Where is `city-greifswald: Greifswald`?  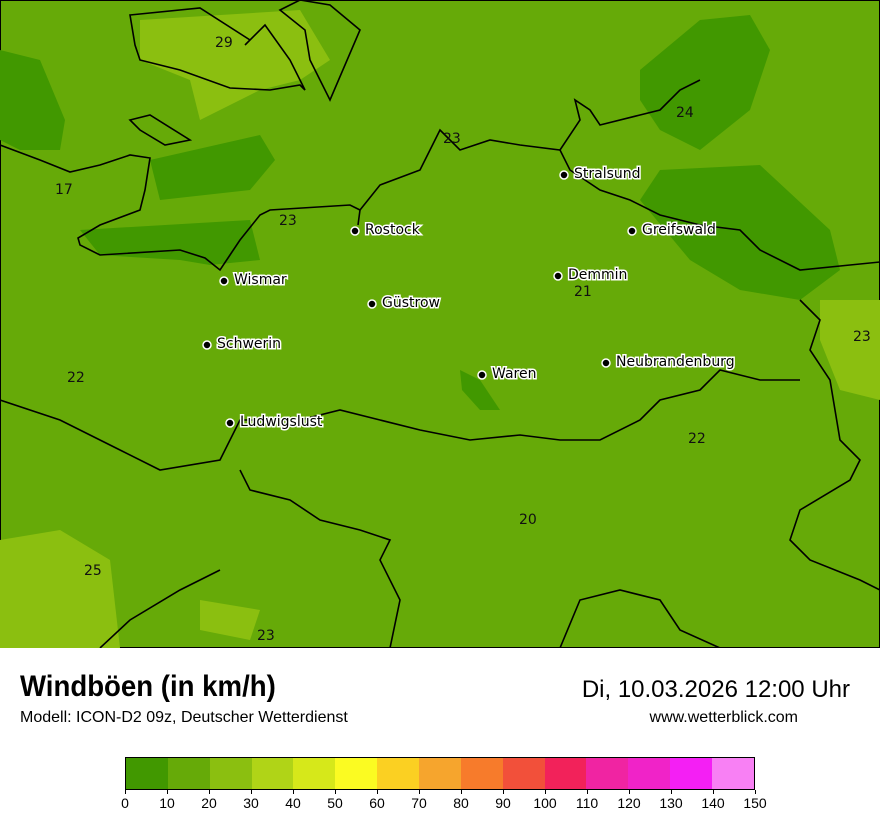 city-greifswald: Greifswald is located at coordinates (672, 230).